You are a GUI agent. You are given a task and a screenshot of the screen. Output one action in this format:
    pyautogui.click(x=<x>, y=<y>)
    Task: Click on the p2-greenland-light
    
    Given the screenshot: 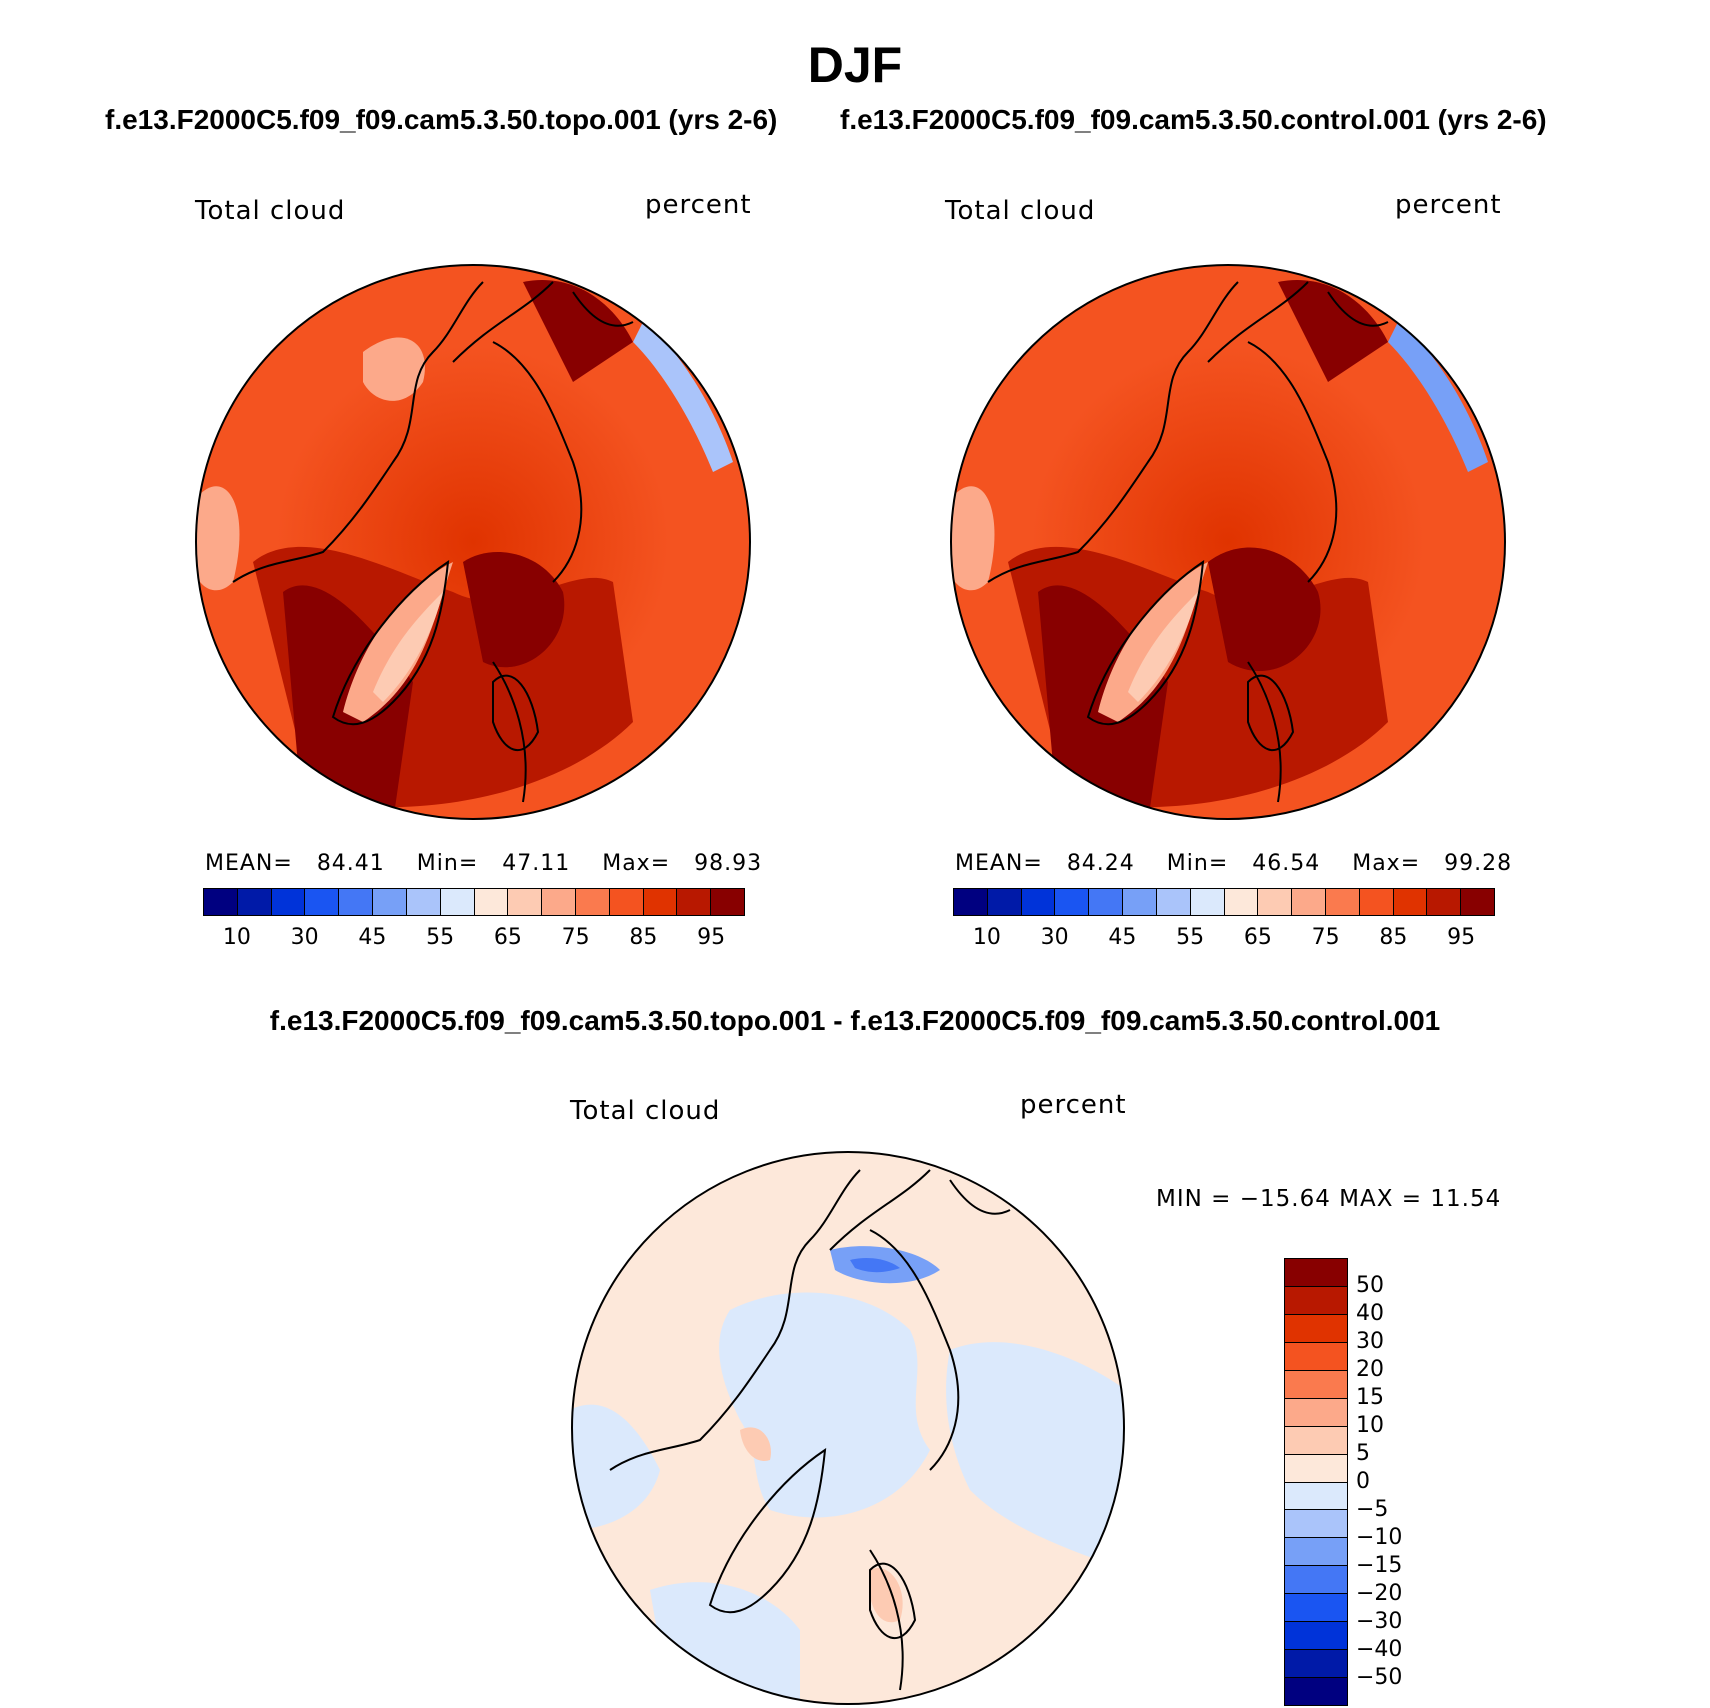 What is the action you would take?
    pyautogui.click(x=1163, y=647)
    